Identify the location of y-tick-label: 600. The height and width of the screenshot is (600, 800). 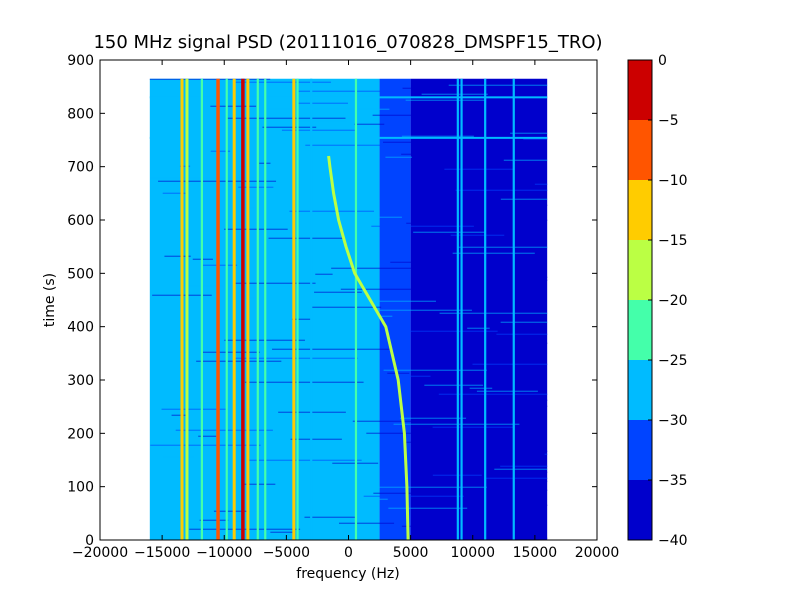
(80, 221).